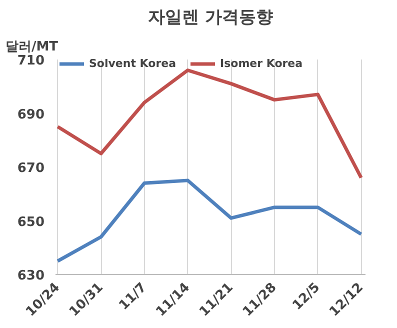 The height and width of the screenshot is (328, 397). What do you see at coordinates (31, 276) in the screenshot?
I see `y-tick-label: 630` at bounding box center [31, 276].